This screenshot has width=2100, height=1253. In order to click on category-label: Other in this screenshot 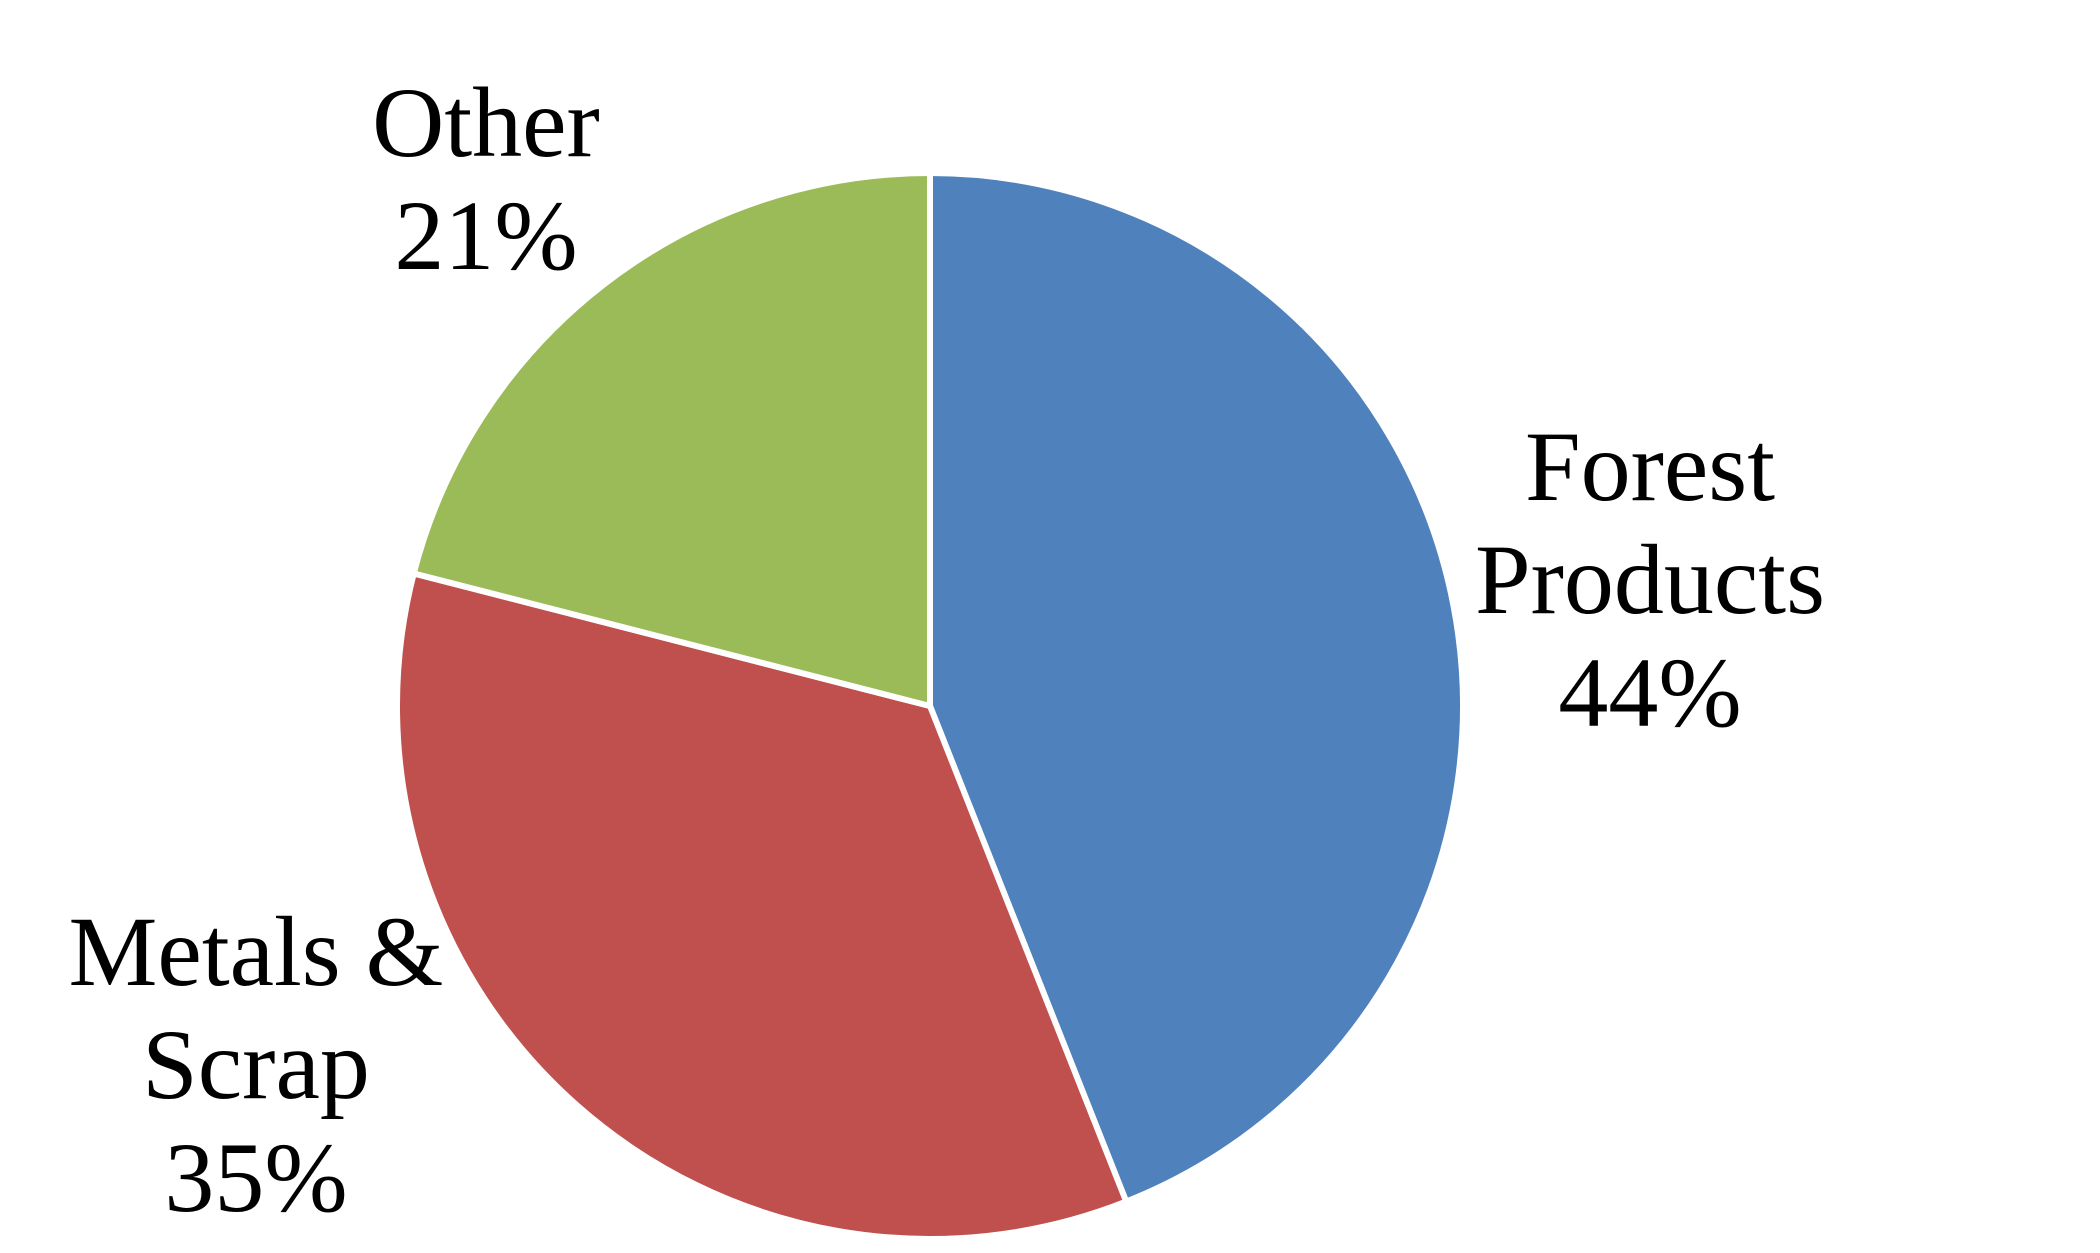, I will do `click(486, 122)`.